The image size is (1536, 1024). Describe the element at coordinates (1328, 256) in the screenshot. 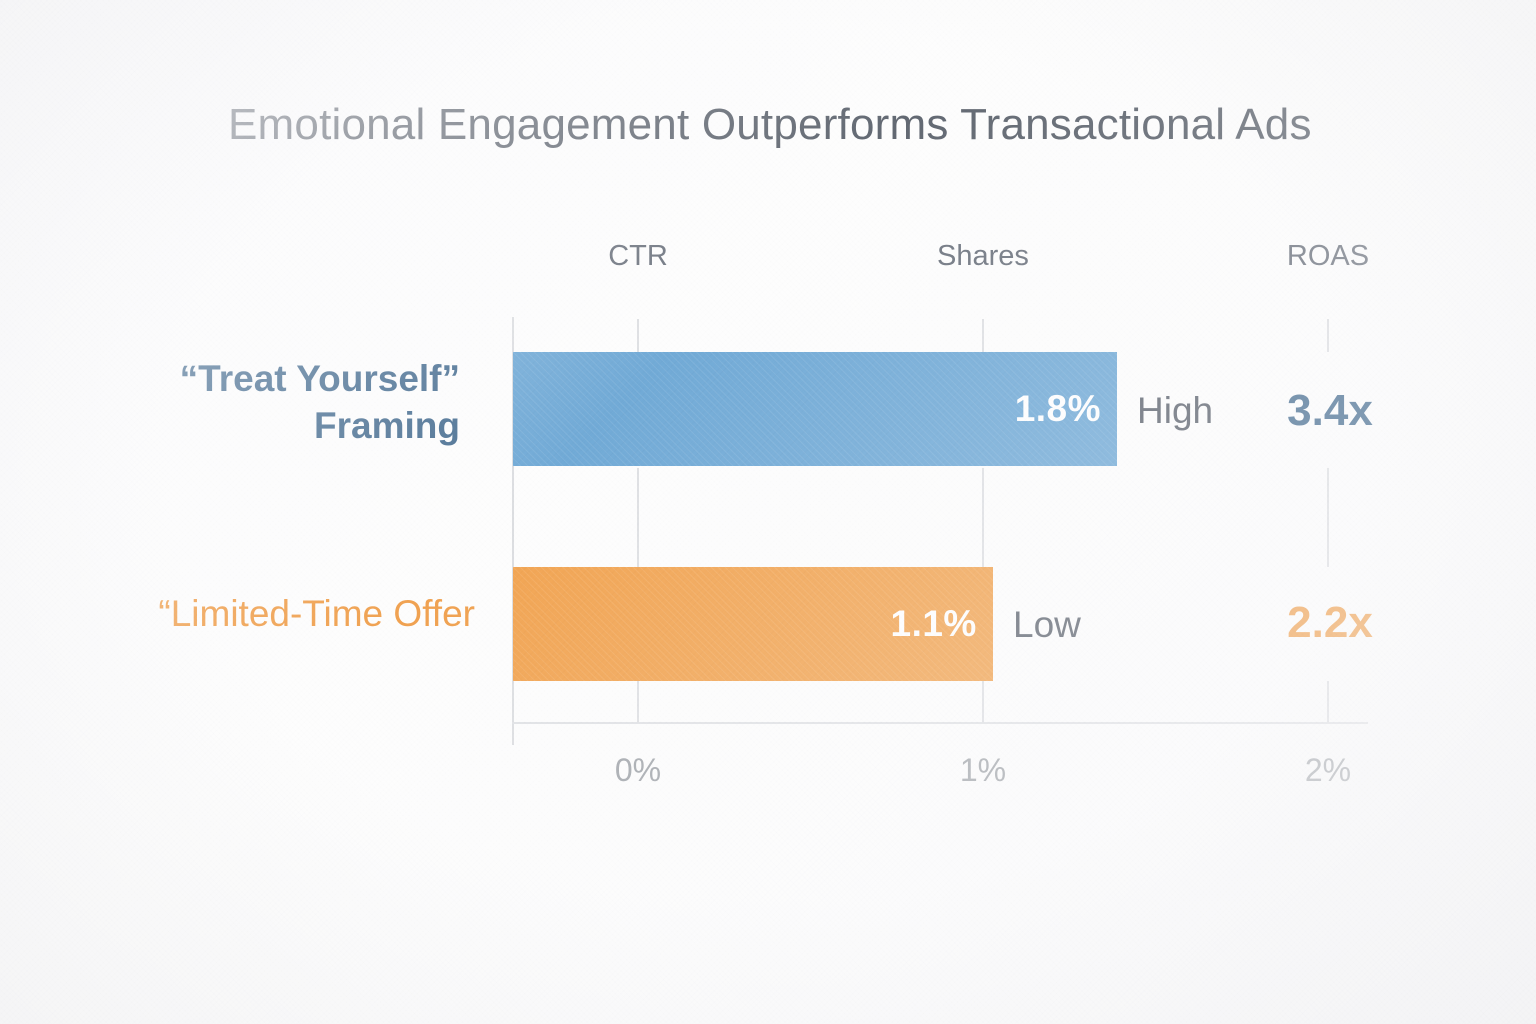

I see `column-header-roas: ROAS` at that location.